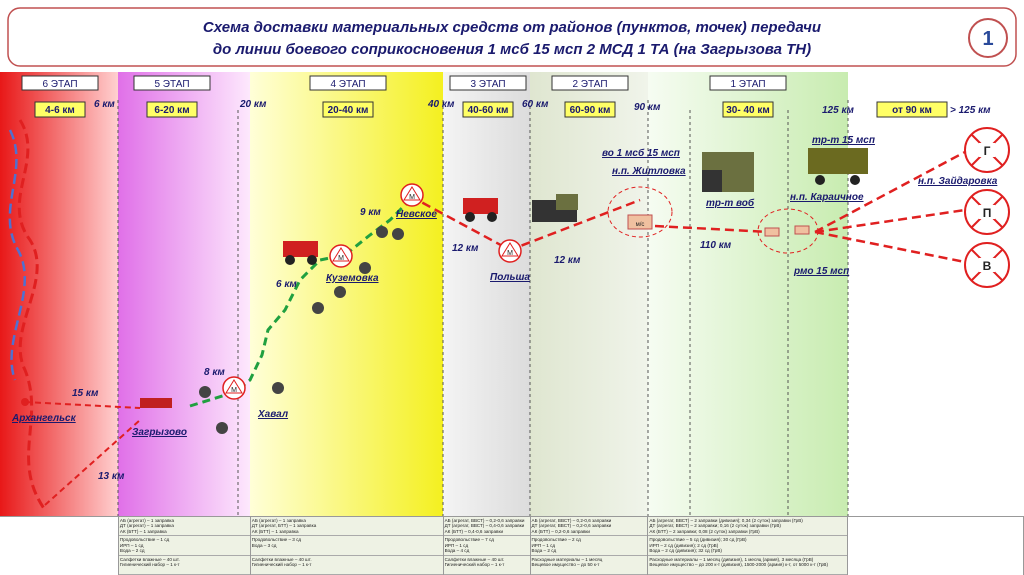  I want to click on table-text: ДТ (агрегат, БТТ) – 1 заправка, so click(284, 526).